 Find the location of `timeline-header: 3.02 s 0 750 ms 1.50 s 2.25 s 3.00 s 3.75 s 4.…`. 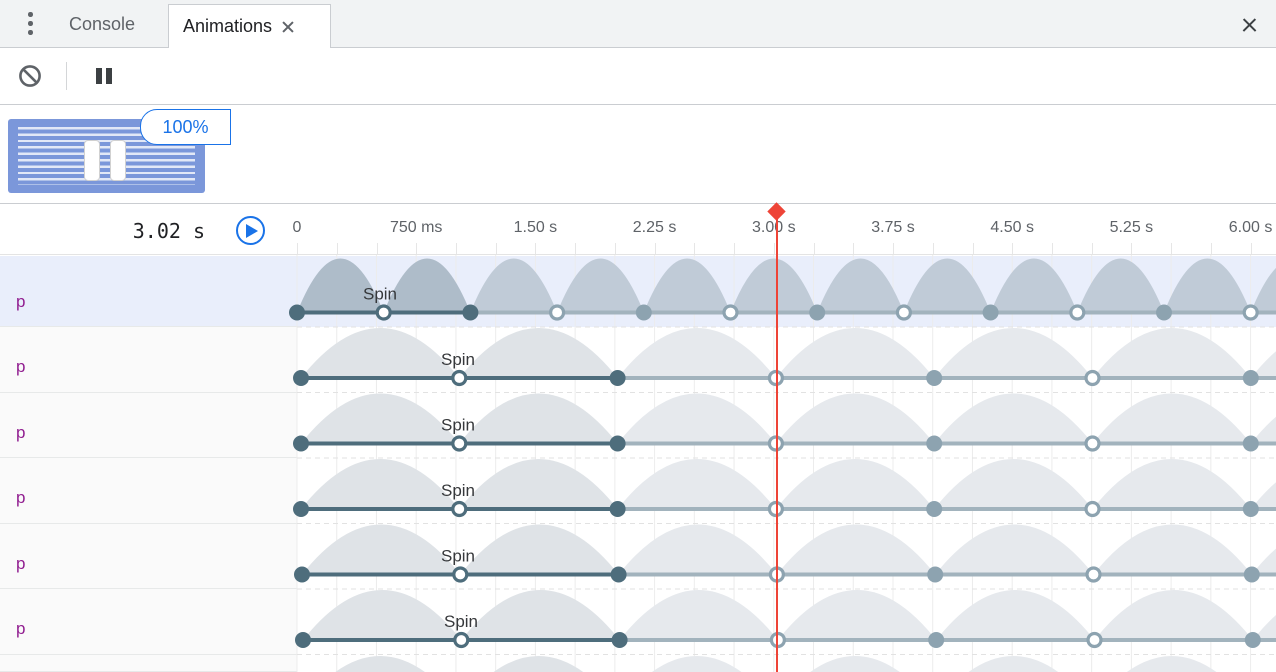

timeline-header: 3.02 s 0 750 ms 1.50 s 2.25 s 3.00 s 3.75 s 4.… is located at coordinates (638, 230).